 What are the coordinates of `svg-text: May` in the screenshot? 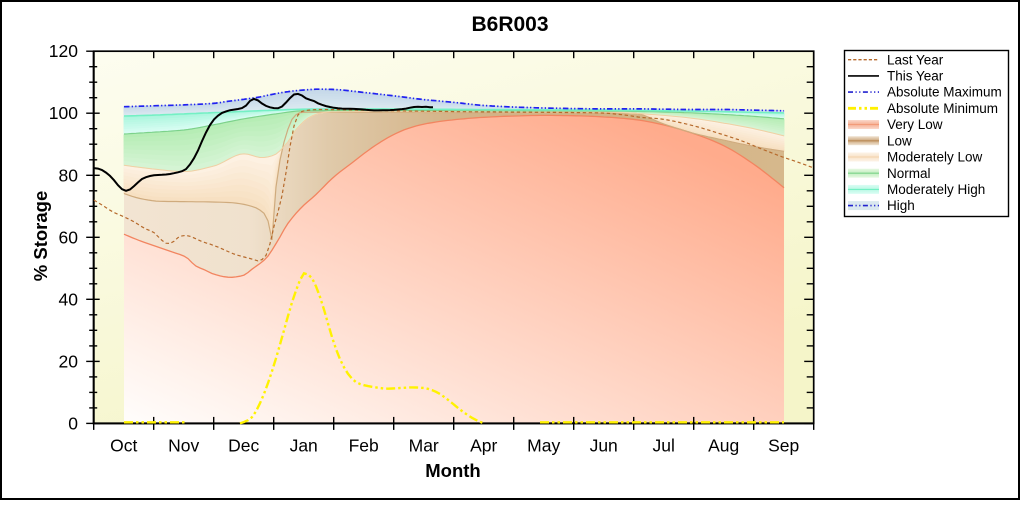 It's located at (543, 446).